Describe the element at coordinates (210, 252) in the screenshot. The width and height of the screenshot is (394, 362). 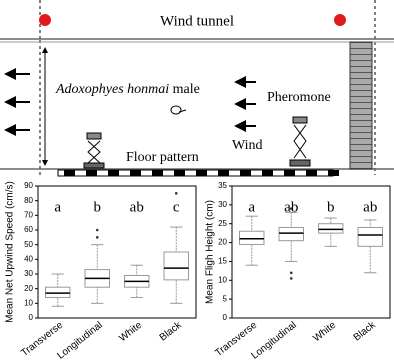
I see `y-axis-label: Mean Fligh Height (cm)` at that location.